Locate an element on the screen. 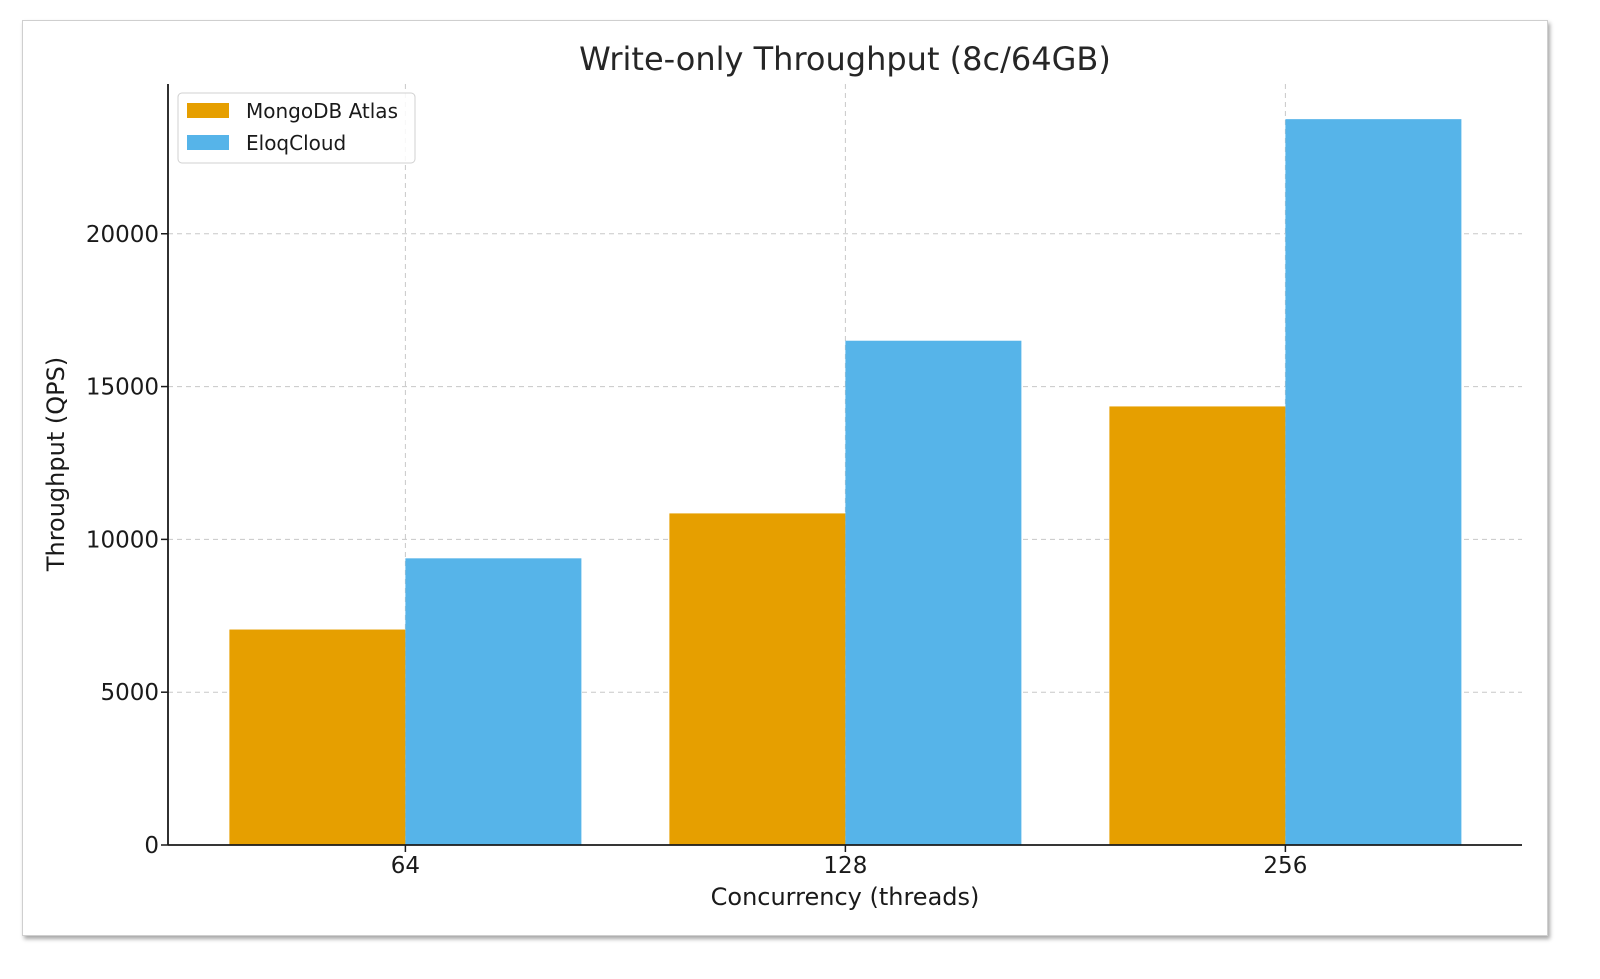 The height and width of the screenshot is (979, 1600). x-tick-label: 256 is located at coordinates (1285, 866).